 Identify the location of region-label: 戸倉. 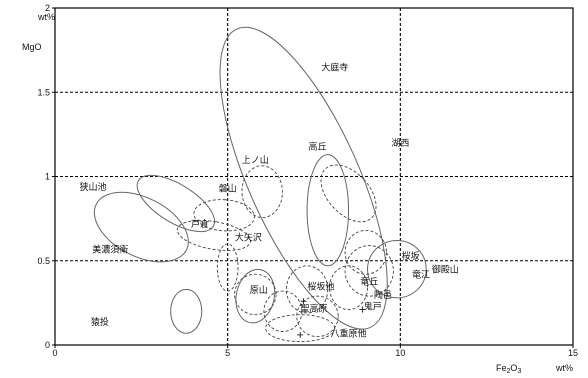
(200, 224).